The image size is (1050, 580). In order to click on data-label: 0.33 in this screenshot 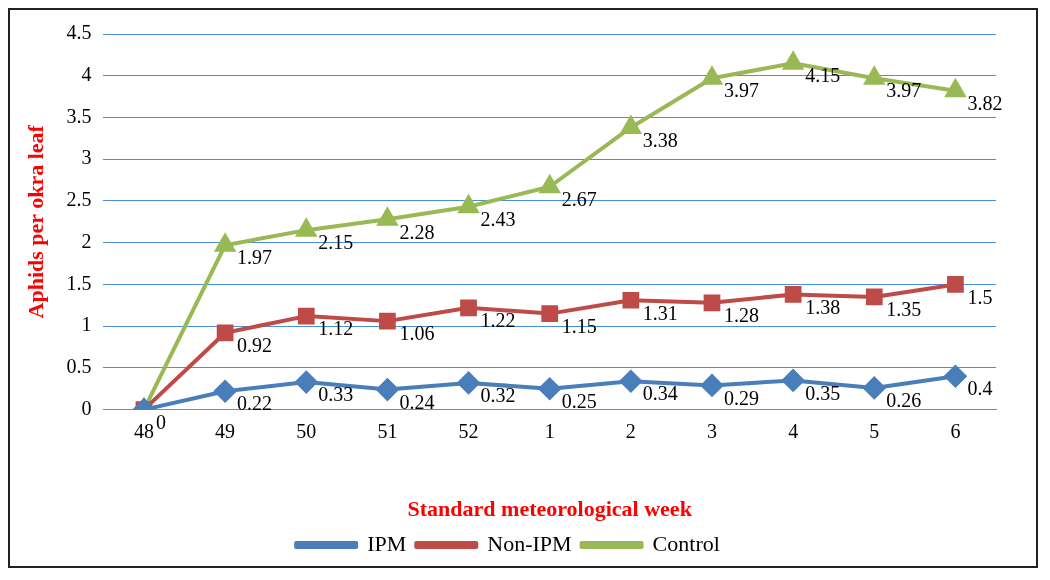, I will do `click(336, 394)`.